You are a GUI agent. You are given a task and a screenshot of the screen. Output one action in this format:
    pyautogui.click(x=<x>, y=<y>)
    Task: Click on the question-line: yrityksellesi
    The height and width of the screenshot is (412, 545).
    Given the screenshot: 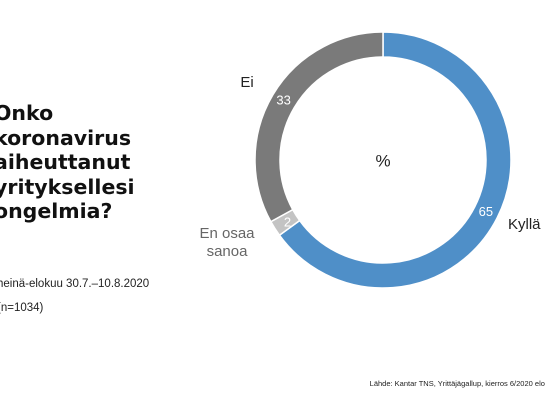 What is the action you would take?
    pyautogui.click(x=67, y=186)
    